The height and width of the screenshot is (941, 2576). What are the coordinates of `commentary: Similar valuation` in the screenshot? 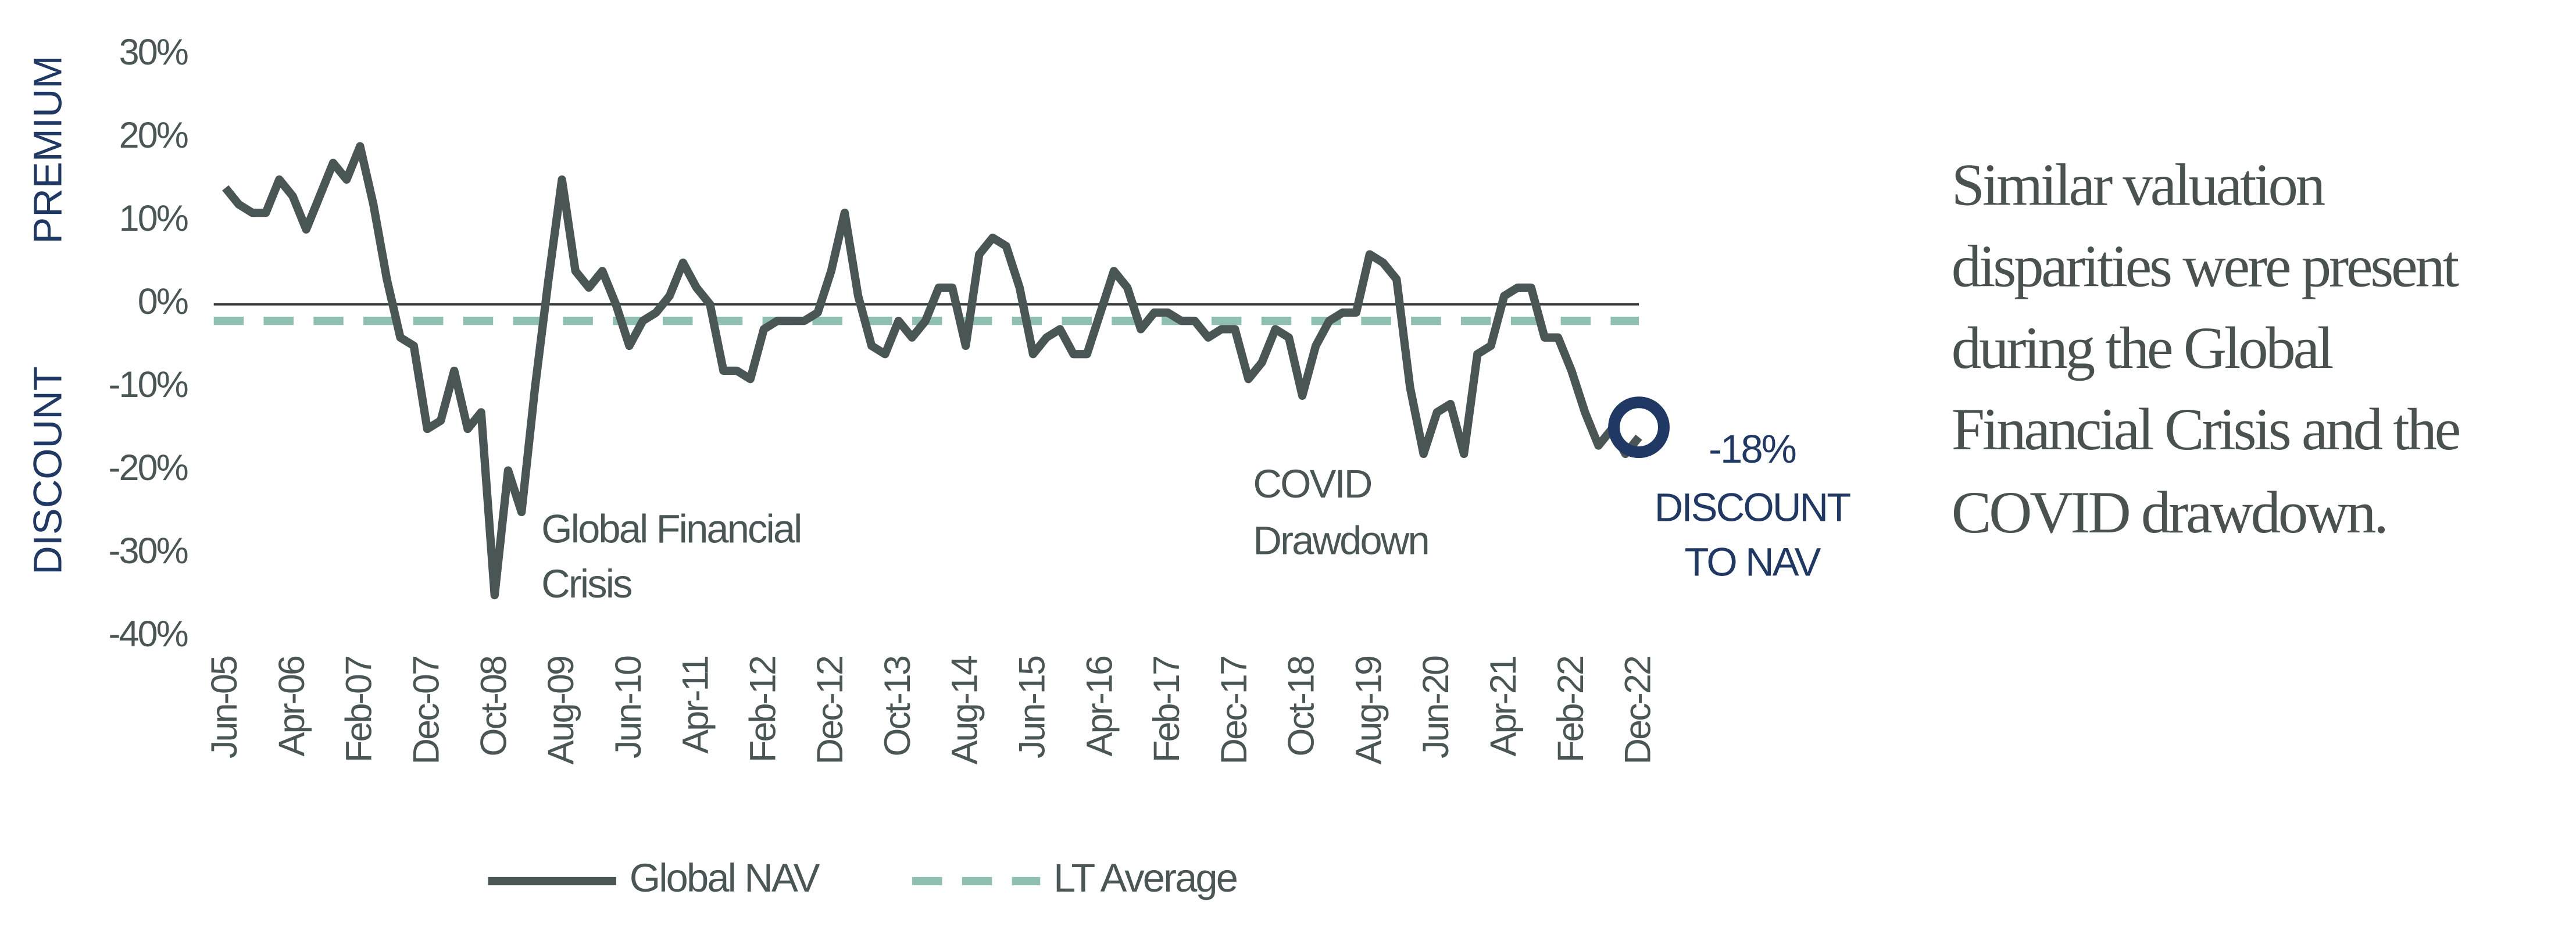 It's located at (2138, 186).